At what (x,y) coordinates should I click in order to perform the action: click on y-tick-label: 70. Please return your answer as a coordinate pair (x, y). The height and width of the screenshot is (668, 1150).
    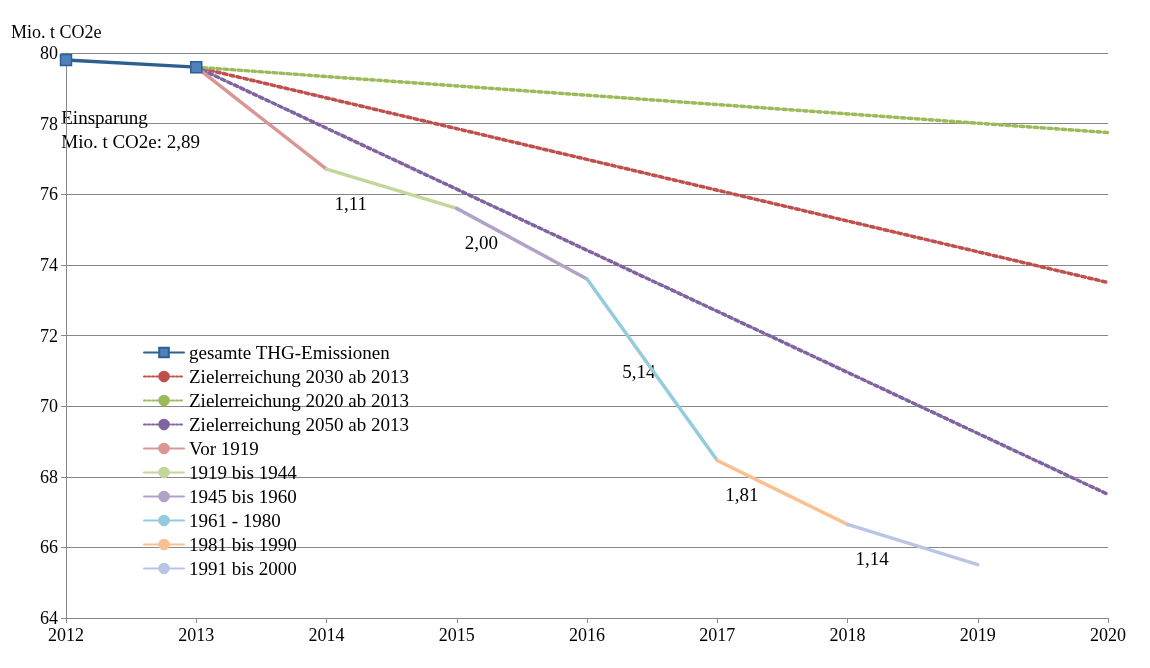
    Looking at the image, I should click on (49, 406).